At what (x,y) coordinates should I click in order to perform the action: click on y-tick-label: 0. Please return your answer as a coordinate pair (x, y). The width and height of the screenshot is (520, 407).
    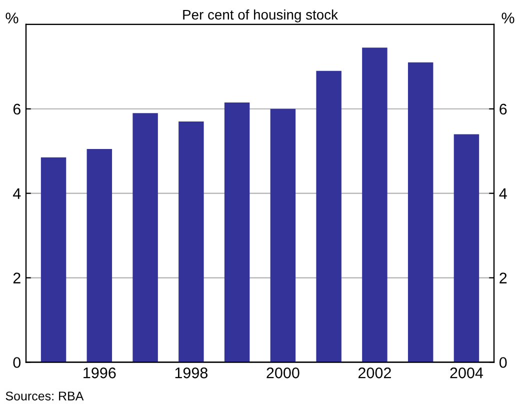
    Looking at the image, I should click on (17, 362).